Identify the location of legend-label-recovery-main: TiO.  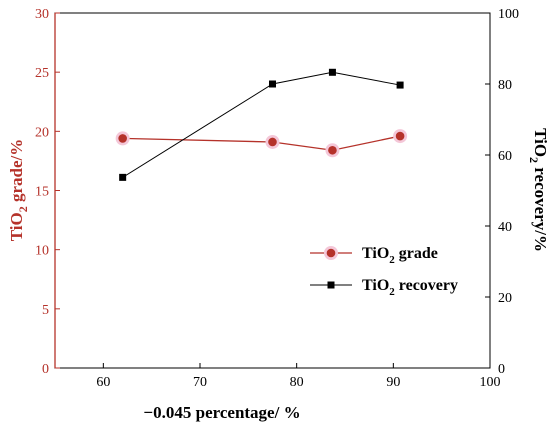
(375, 285).